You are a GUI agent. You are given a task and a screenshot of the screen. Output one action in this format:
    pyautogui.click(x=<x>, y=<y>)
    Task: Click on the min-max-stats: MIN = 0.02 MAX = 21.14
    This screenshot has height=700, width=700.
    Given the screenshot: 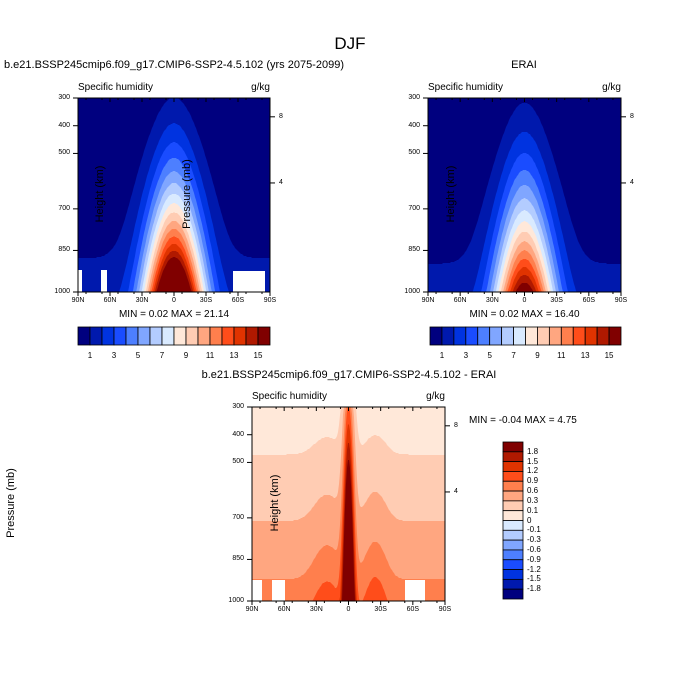 What is the action you would take?
    pyautogui.click(x=174, y=314)
    